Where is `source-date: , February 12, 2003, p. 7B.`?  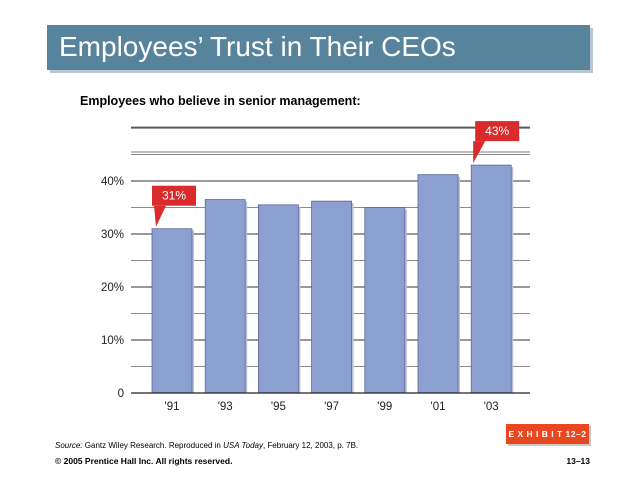 source-date: , February 12, 2003, p. 7B. is located at coordinates (310, 445).